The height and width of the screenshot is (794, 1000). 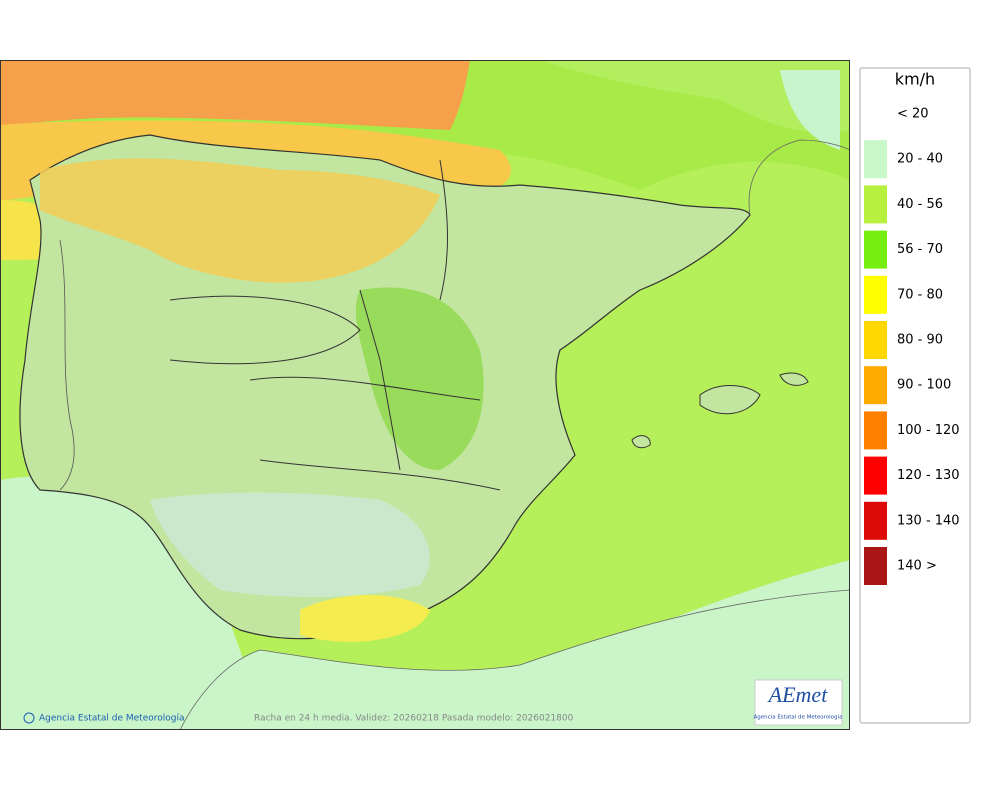 I want to click on legend-label: 56 - 70, so click(x=920, y=249).